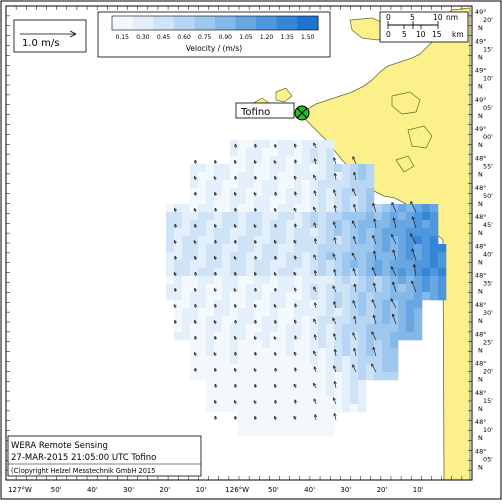 This screenshot has width=502, height=504. I want to click on vector-scale-reference: 1.0 m/s, so click(50, 36).